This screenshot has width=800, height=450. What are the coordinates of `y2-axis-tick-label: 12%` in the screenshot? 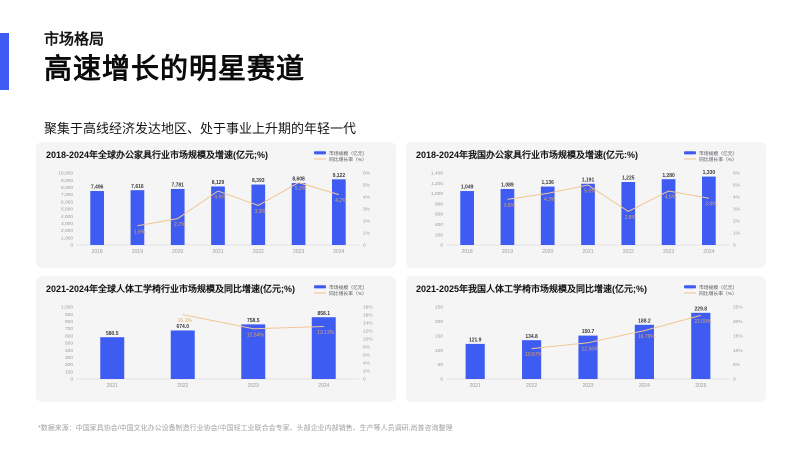 It's located at (368, 332).